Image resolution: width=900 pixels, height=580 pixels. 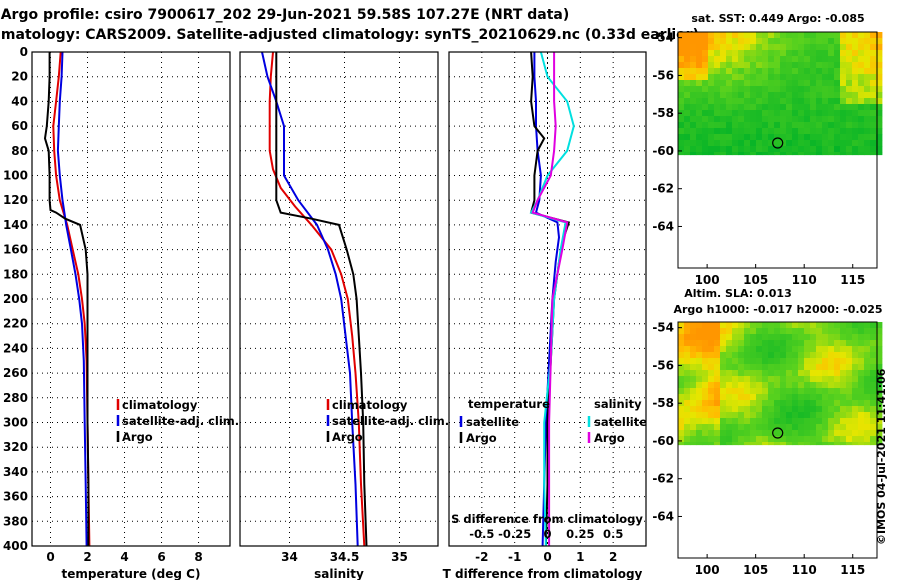 What do you see at coordinates (777, 18) in the screenshot?
I see `sst-map-title: sat. SST: 0.449 Argo: -0.085` at bounding box center [777, 18].